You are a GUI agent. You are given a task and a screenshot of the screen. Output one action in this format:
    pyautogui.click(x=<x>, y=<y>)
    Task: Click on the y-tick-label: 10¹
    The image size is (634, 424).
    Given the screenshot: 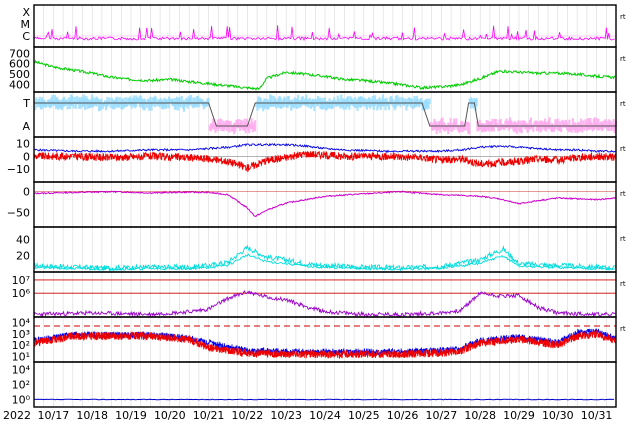 What is the action you would take?
    pyautogui.click(x=21, y=356)
    